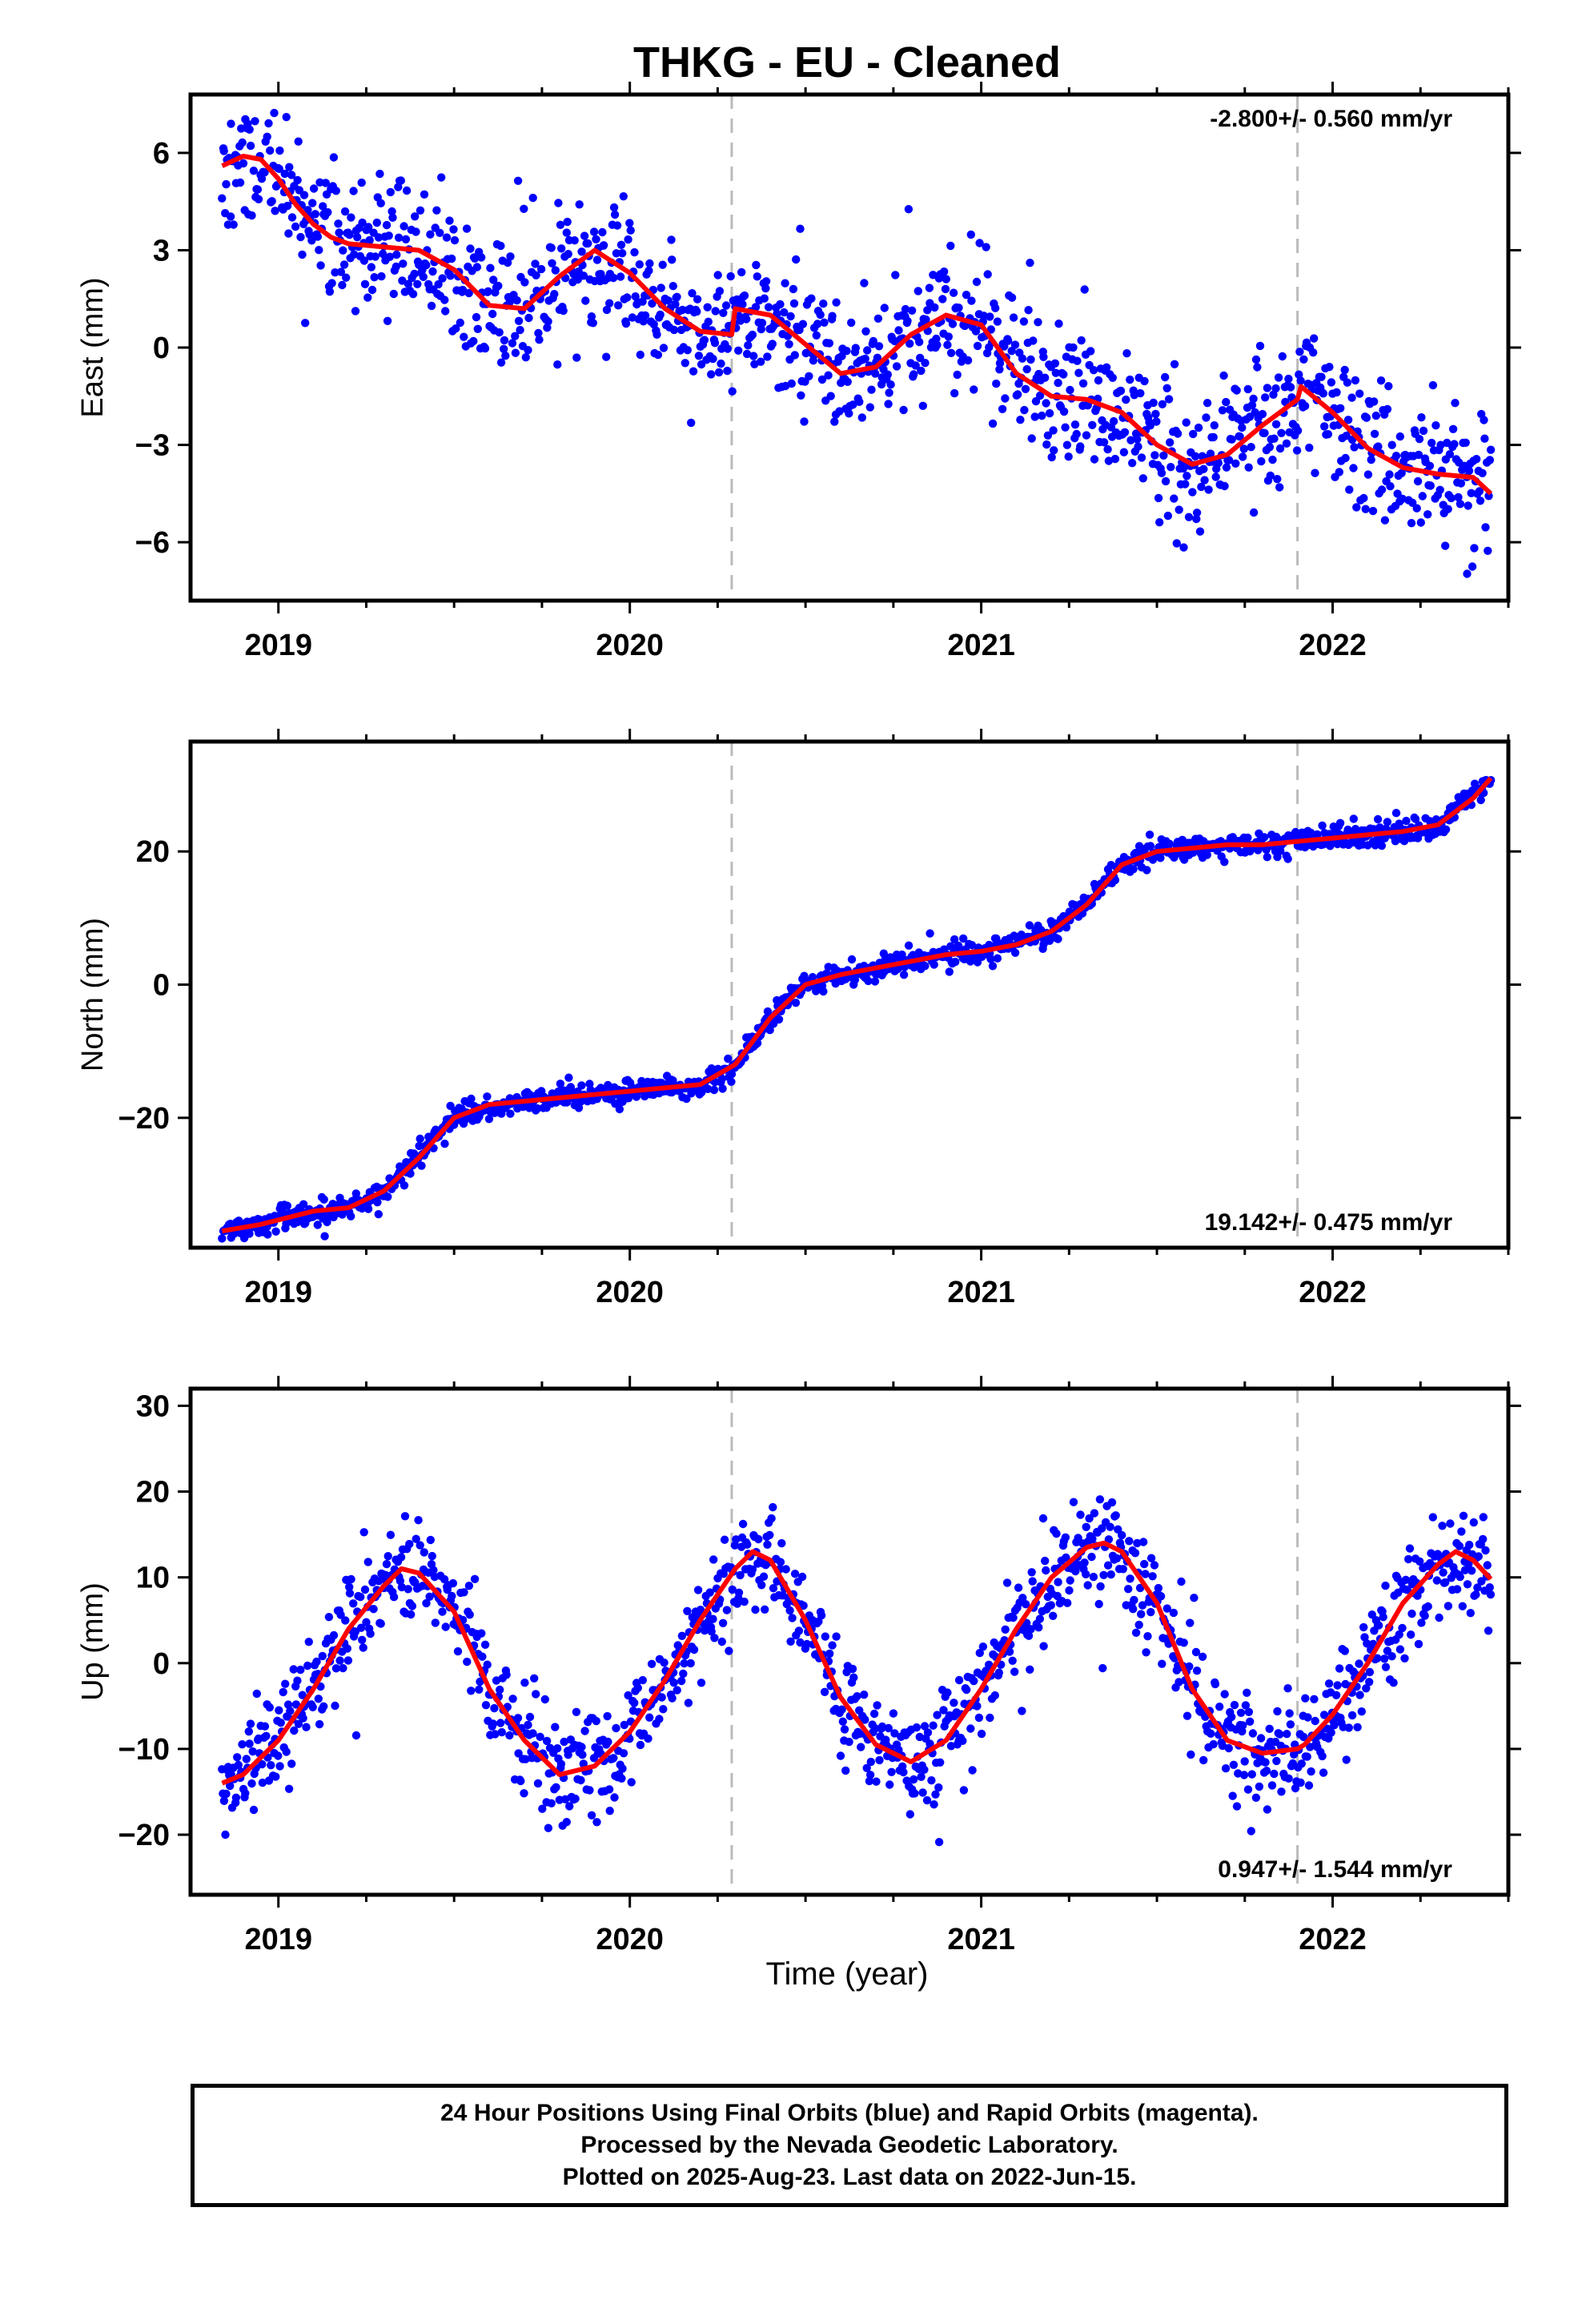 The image size is (1582, 2324). What do you see at coordinates (144, 1119) in the screenshot?
I see `north-y-tick-label: −20` at bounding box center [144, 1119].